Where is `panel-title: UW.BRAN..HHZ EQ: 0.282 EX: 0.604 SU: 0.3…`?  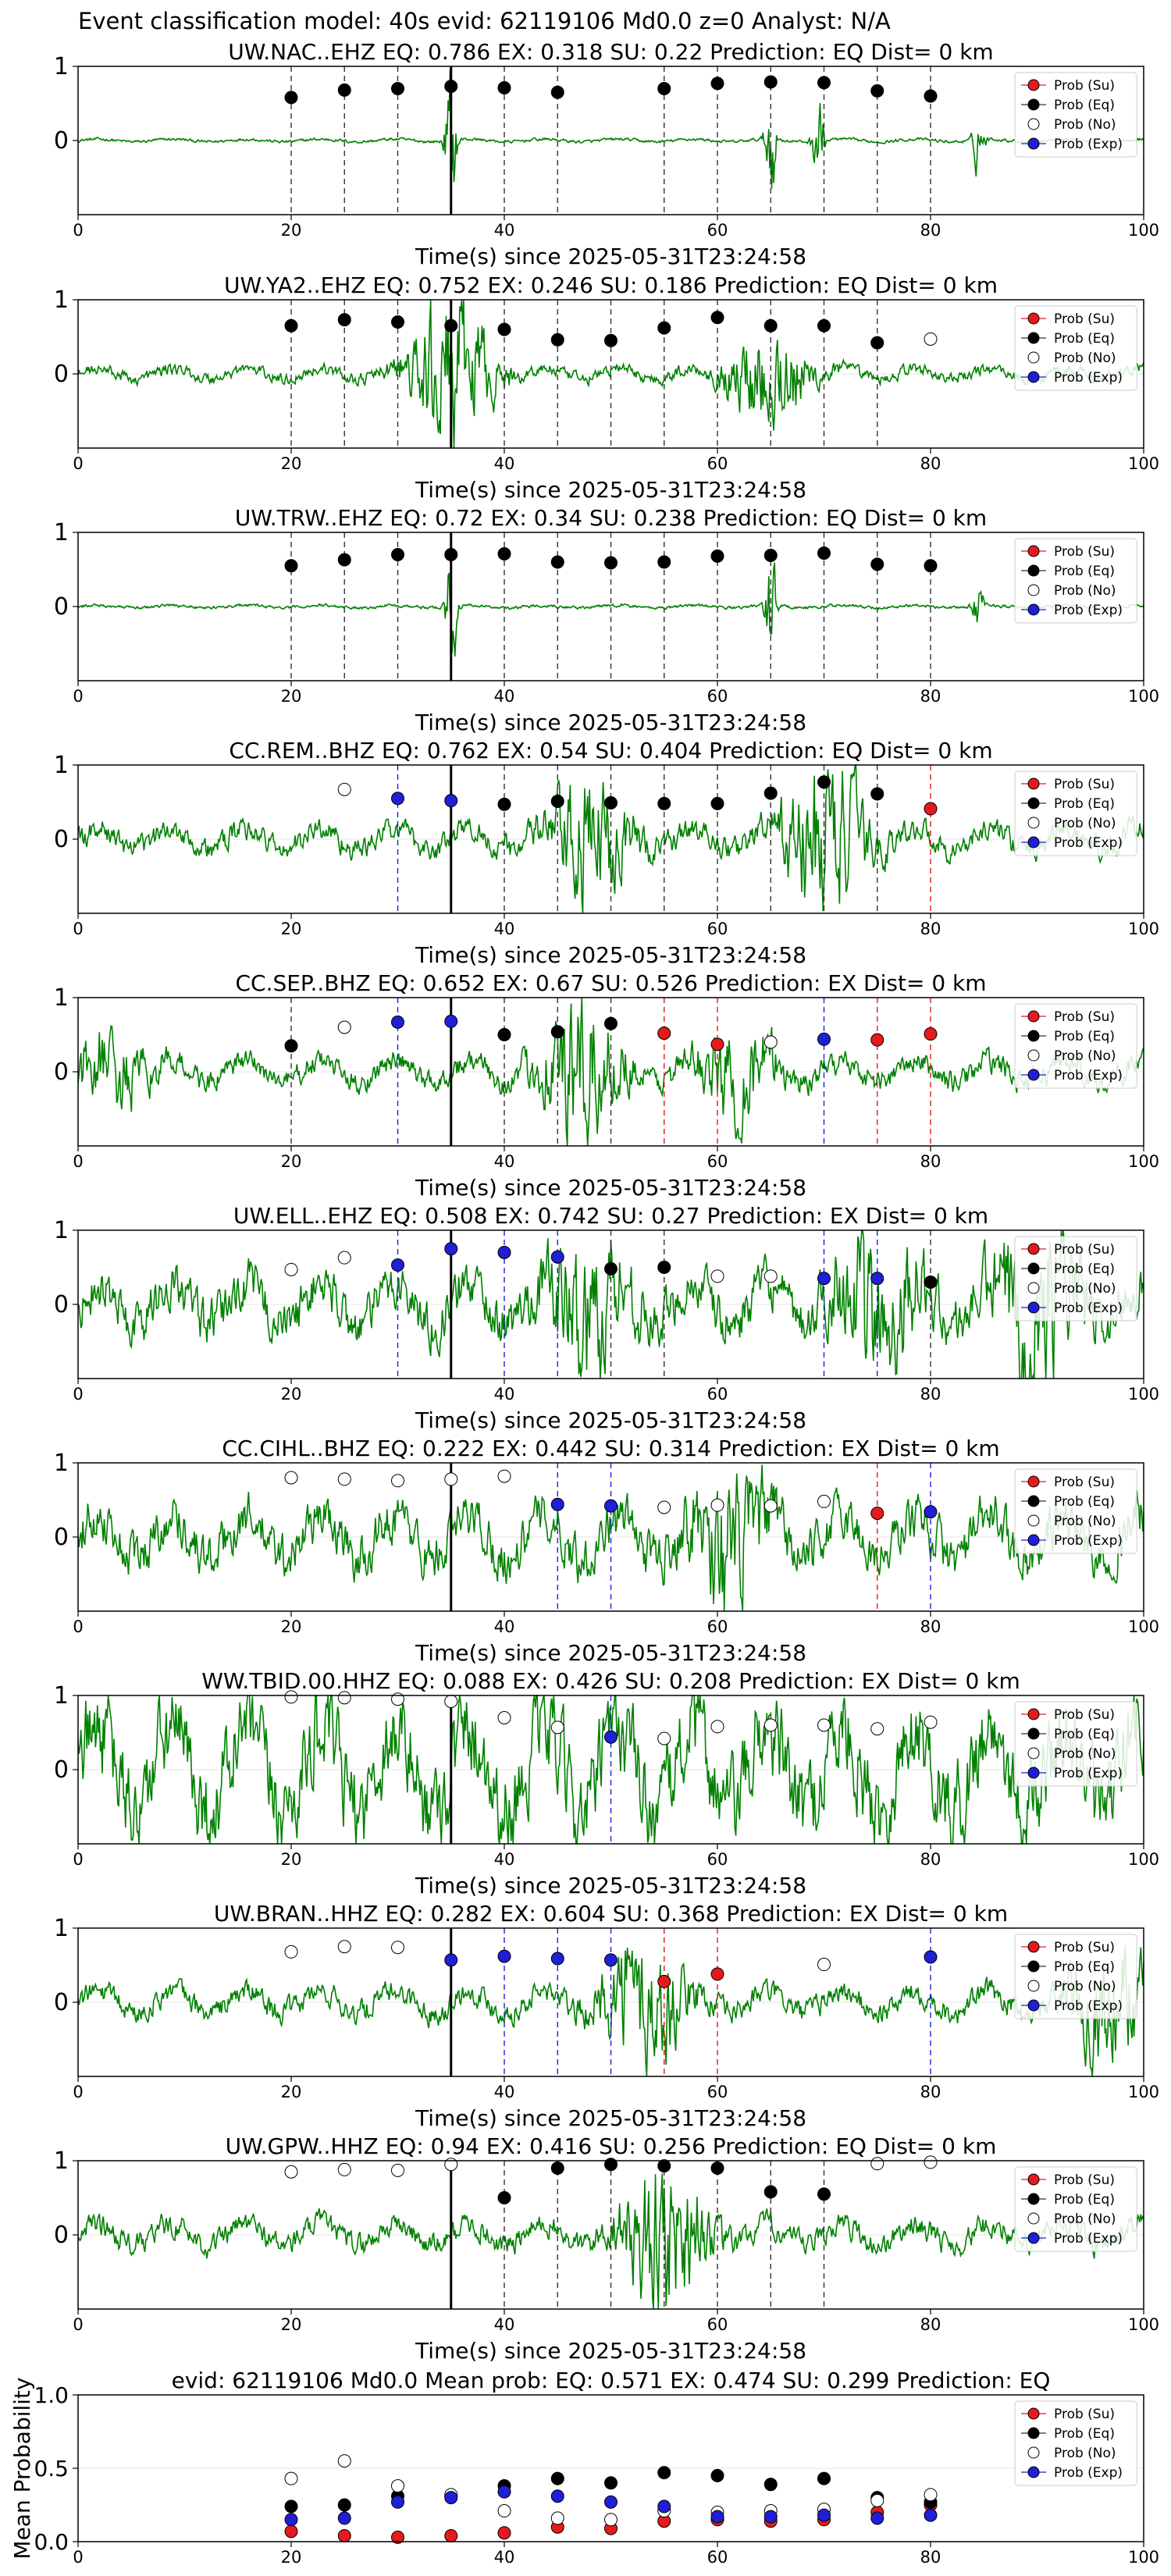
panel-title: UW.BRAN..HHZ EQ: 0.282 EX: 0.604 SU: 0.3… is located at coordinates (611, 1914).